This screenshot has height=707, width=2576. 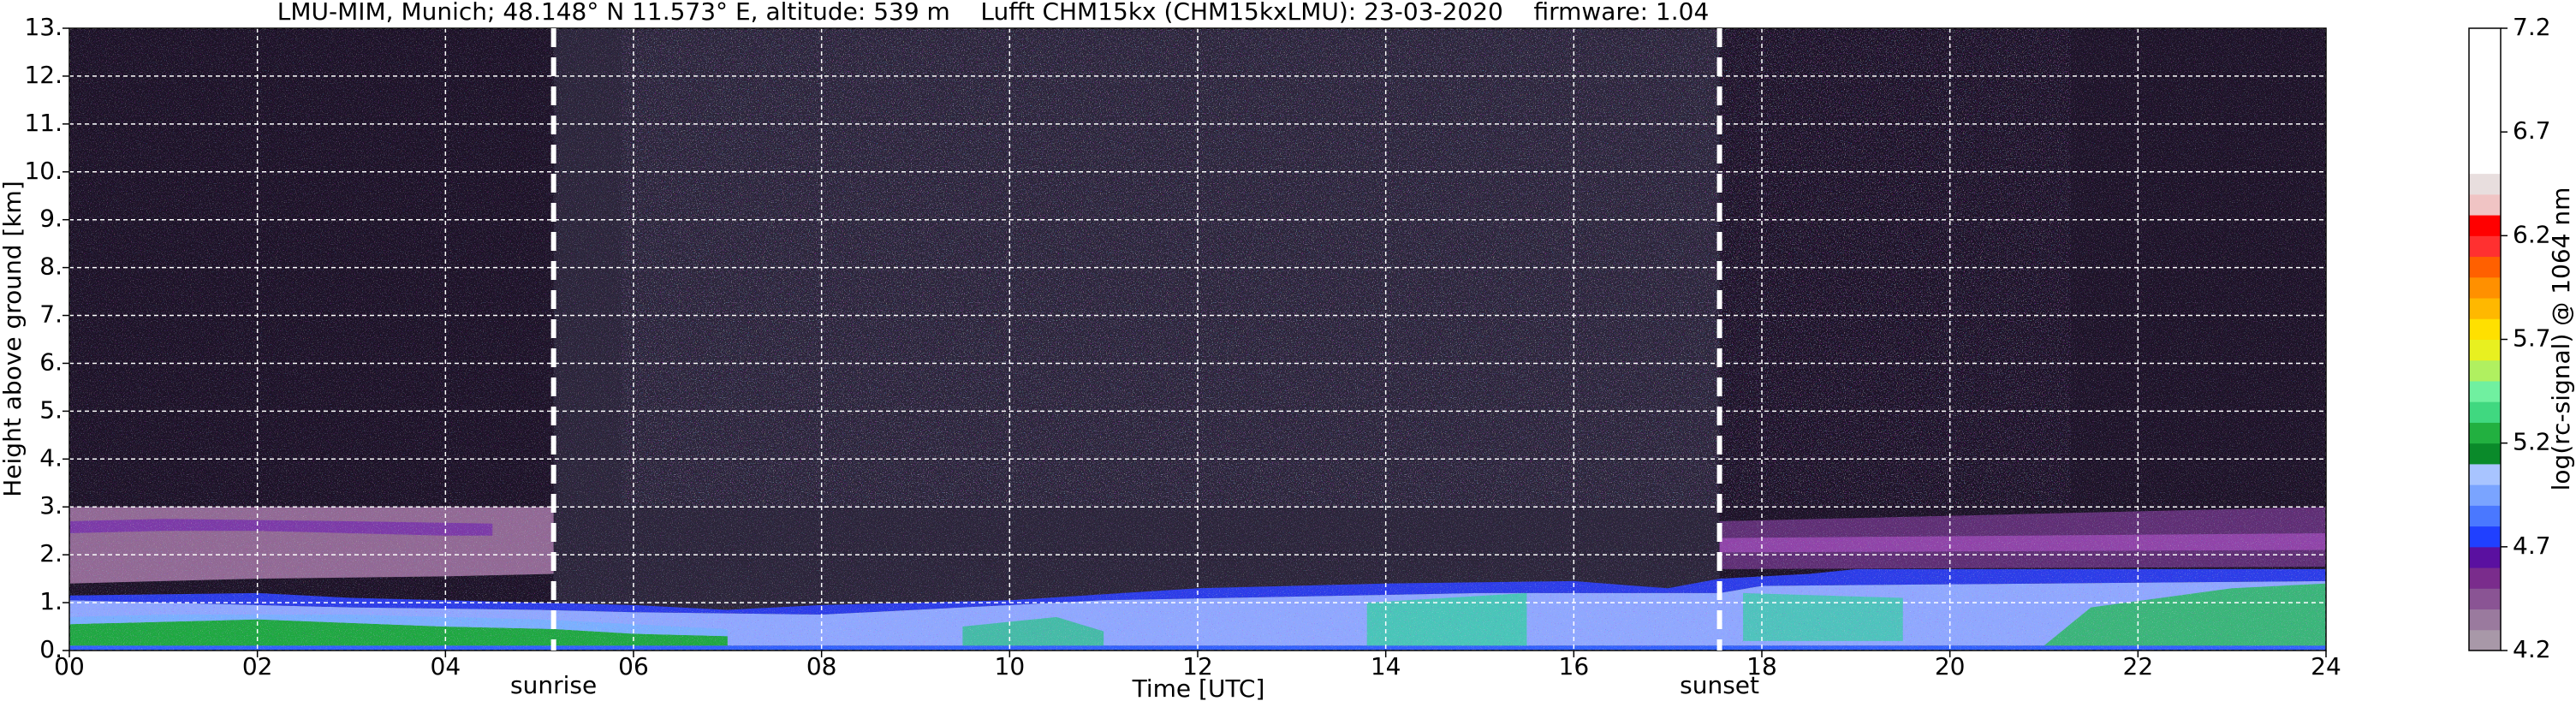 What do you see at coordinates (2561, 339) in the screenshot?
I see `colorbar-label: log(rc-signal) @ 1064 nm` at bounding box center [2561, 339].